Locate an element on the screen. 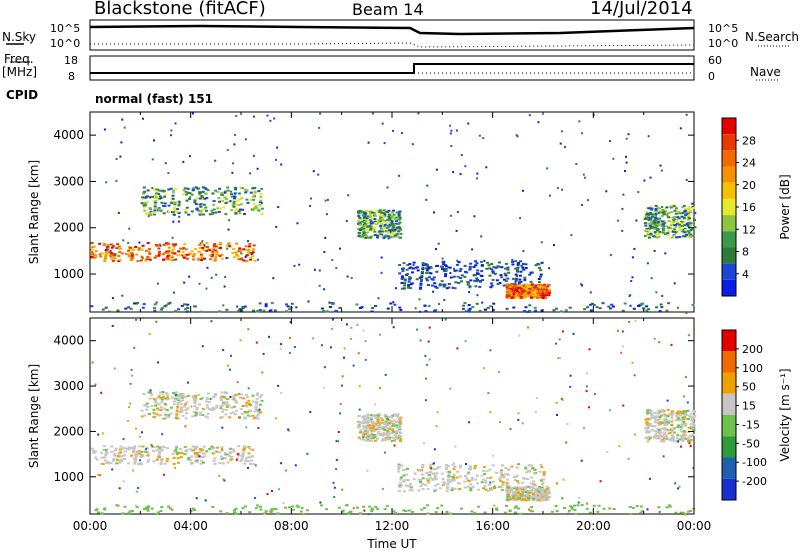  x-tick-label: 00:00 is located at coordinates (694, 526).